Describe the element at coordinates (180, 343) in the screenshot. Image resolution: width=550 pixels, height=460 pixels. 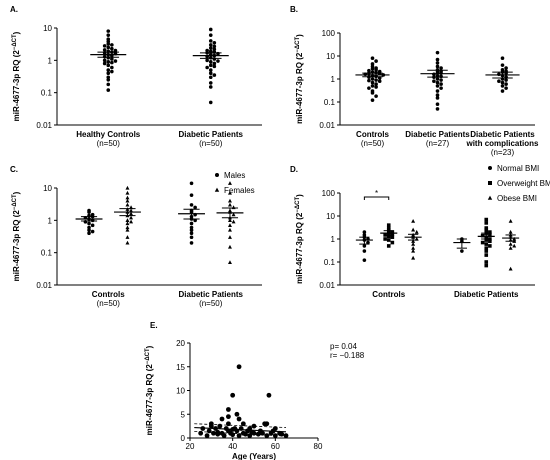
I see `y-tick-label: 20` at that location.